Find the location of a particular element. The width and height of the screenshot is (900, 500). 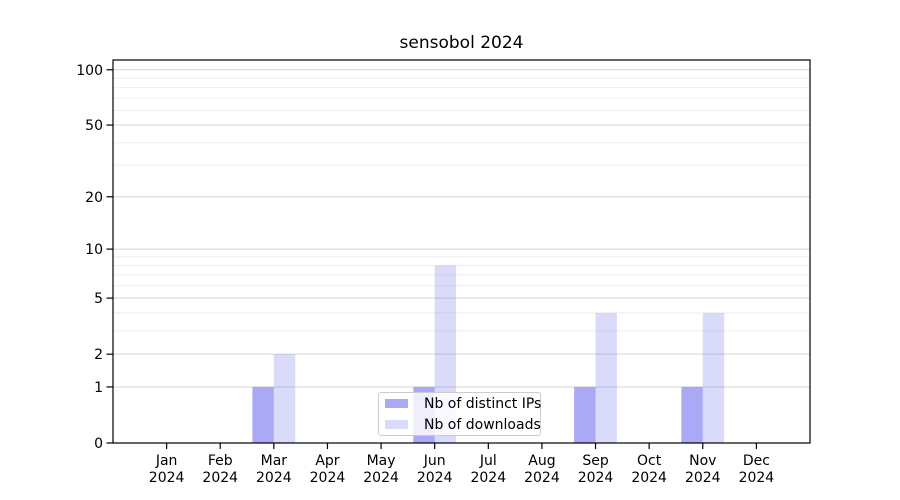

chart-title: sensobol 2024 is located at coordinates (461, 43).